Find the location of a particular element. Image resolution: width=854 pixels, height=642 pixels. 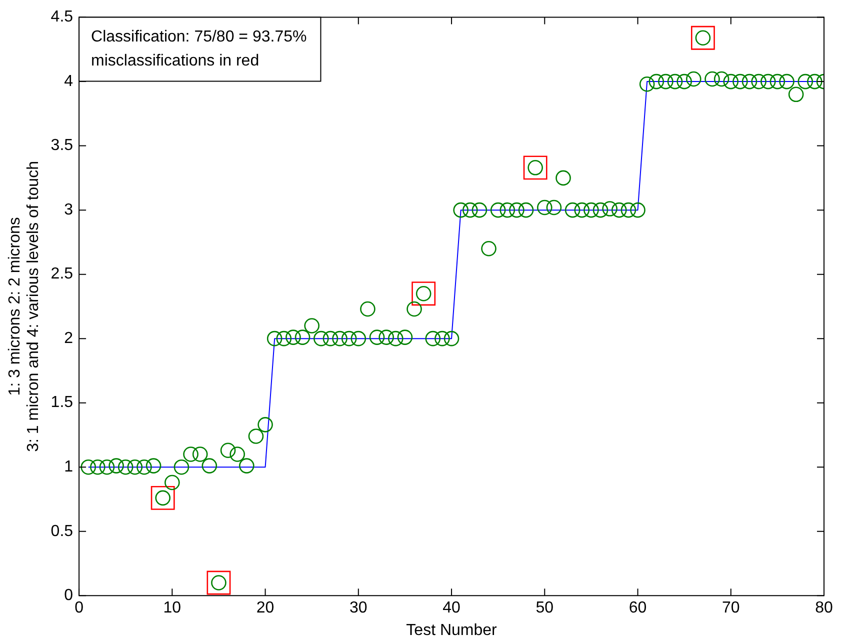

x-tick-label: 80 is located at coordinates (824, 608).